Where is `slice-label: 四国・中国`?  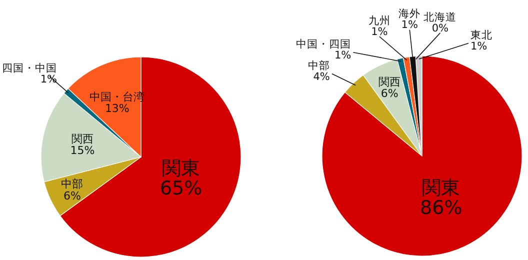
slice-label: 四国・中国 is located at coordinates (29, 68).